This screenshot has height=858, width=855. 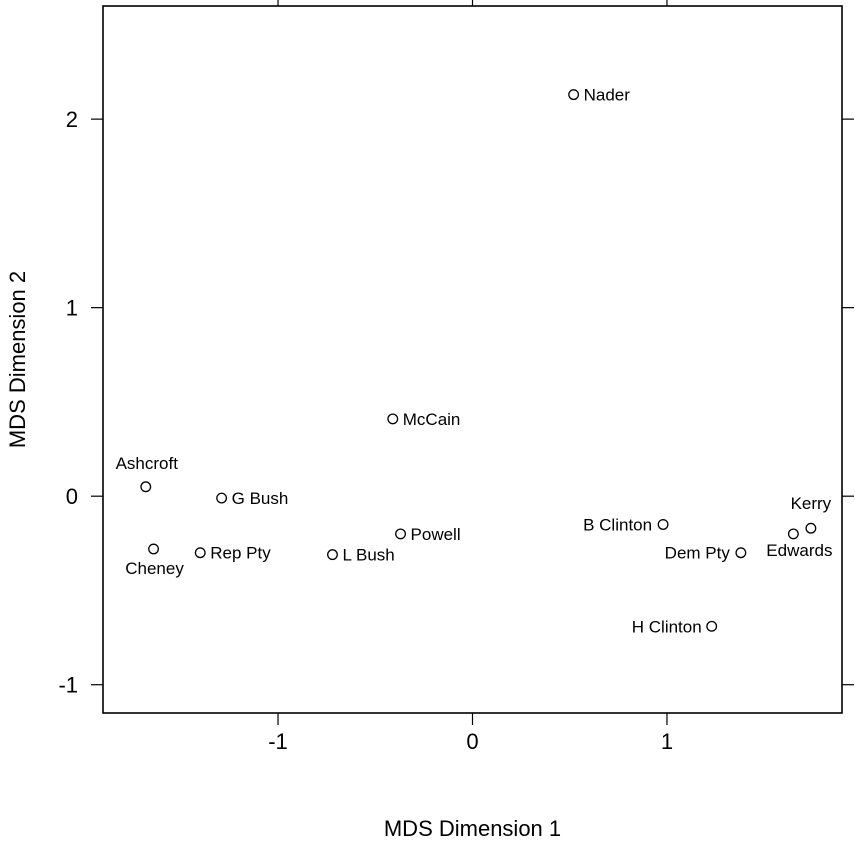 What do you see at coordinates (72, 119) in the screenshot?
I see `y-tick-label: 2` at bounding box center [72, 119].